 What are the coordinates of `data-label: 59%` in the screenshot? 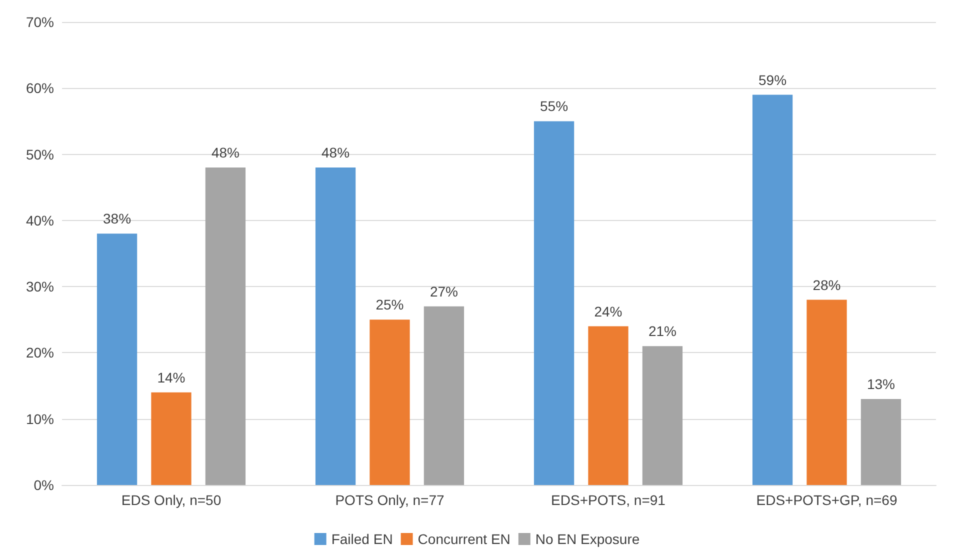 It's located at (772, 80).